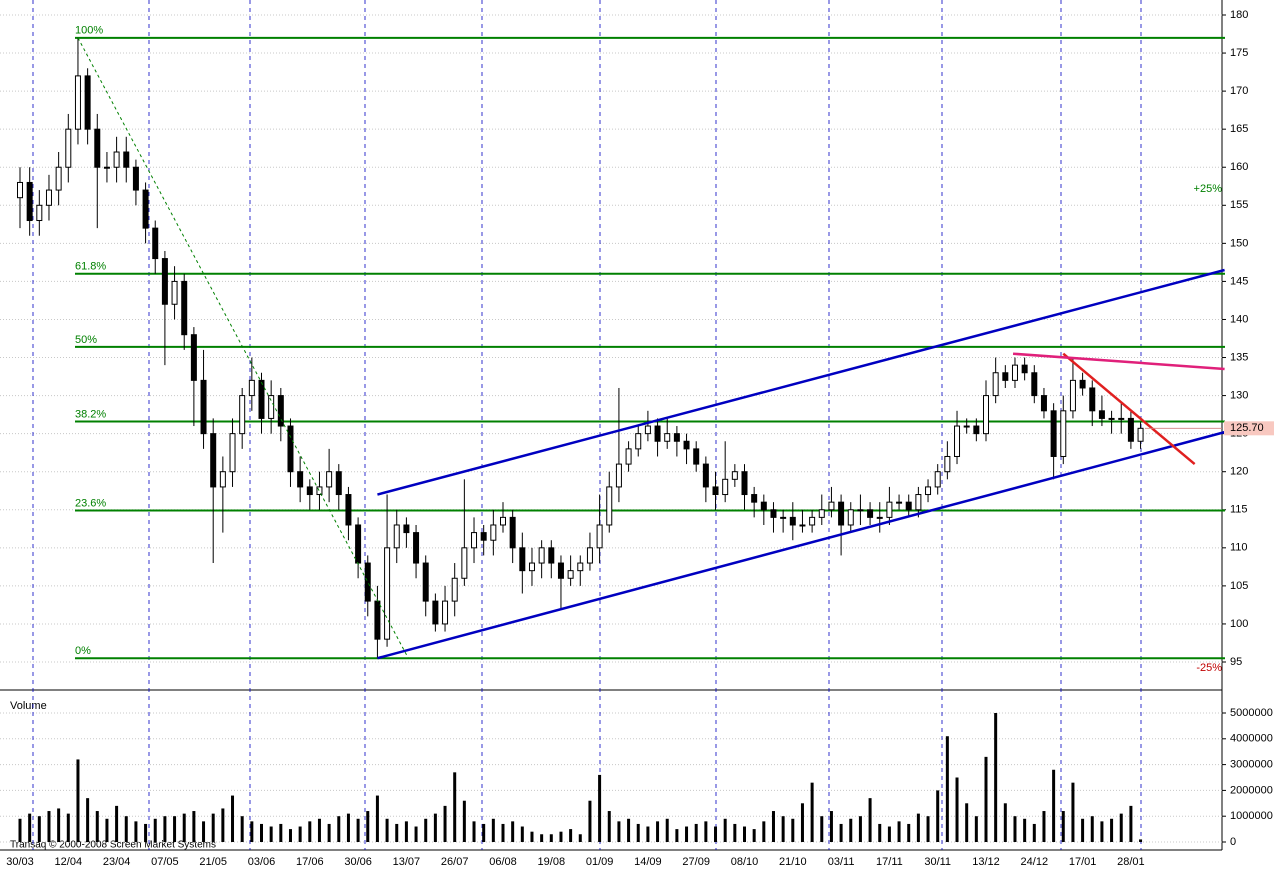  What do you see at coordinates (841, 862) in the screenshot?
I see `x-tick-label: 03/11` at bounding box center [841, 862].